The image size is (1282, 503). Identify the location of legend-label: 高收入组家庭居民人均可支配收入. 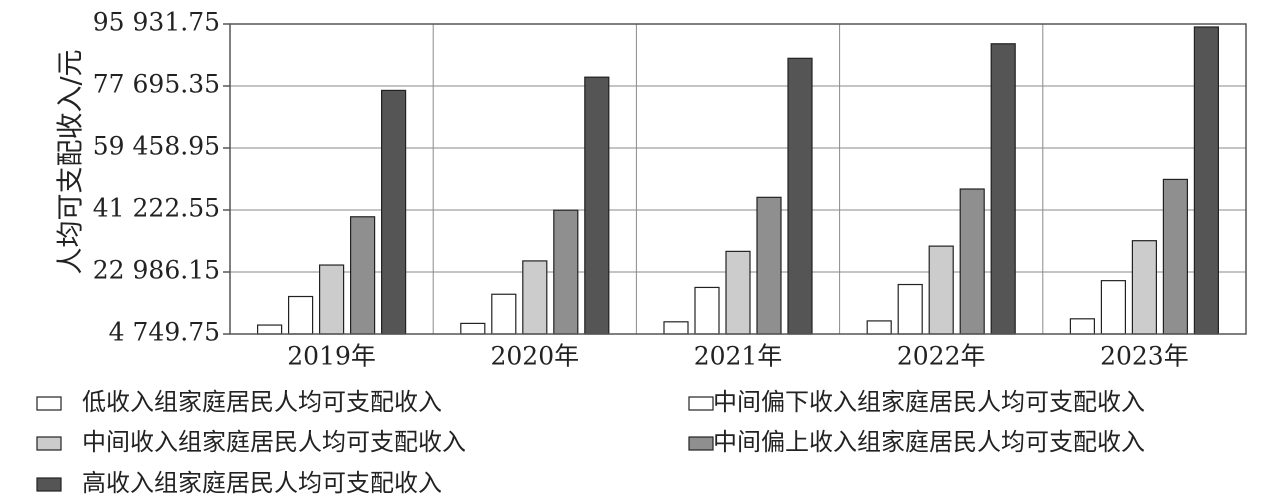
(262, 483).